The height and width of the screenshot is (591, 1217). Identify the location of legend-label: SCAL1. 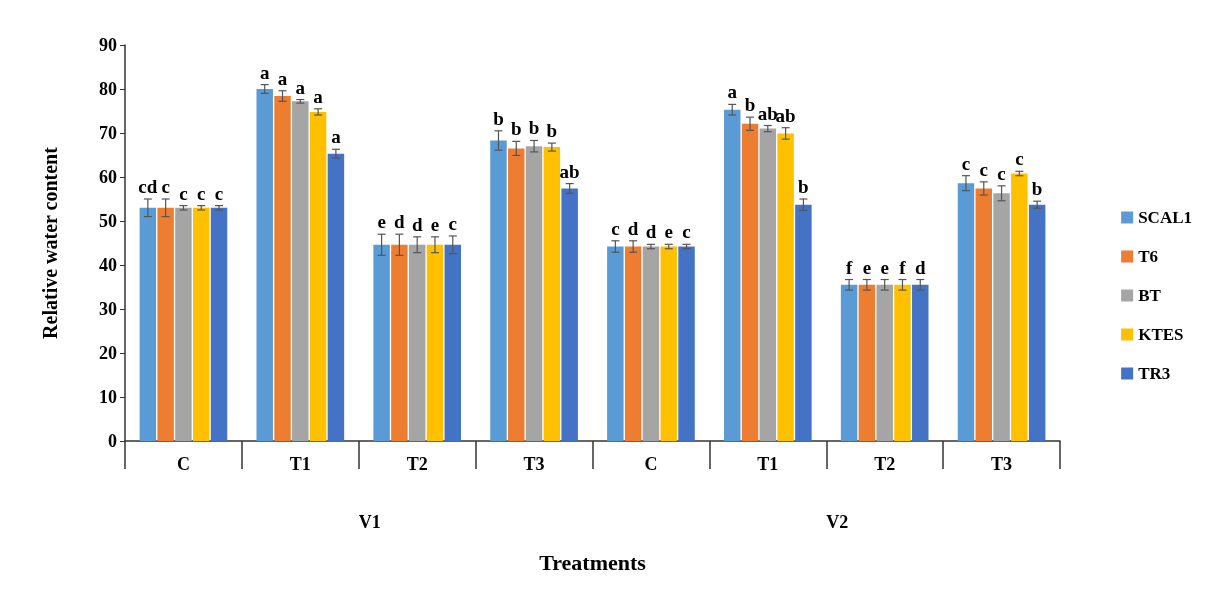
(1165, 217).